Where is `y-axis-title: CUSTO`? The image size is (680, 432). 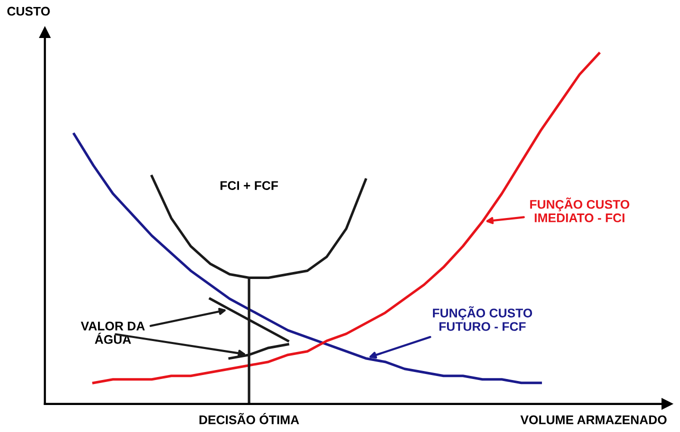 y-axis-title: CUSTO is located at coordinates (28, 11).